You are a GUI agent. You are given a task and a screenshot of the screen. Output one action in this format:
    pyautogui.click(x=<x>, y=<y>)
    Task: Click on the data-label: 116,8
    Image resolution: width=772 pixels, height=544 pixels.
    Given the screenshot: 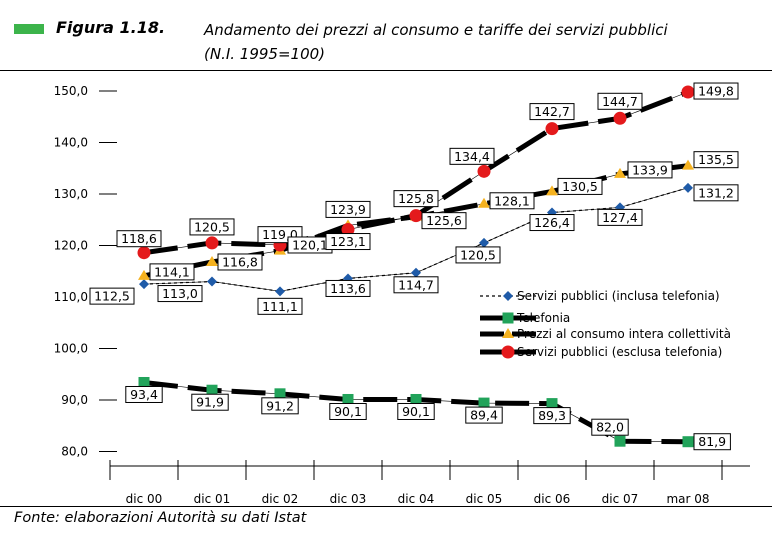 What is the action you would take?
    pyautogui.click(x=240, y=262)
    